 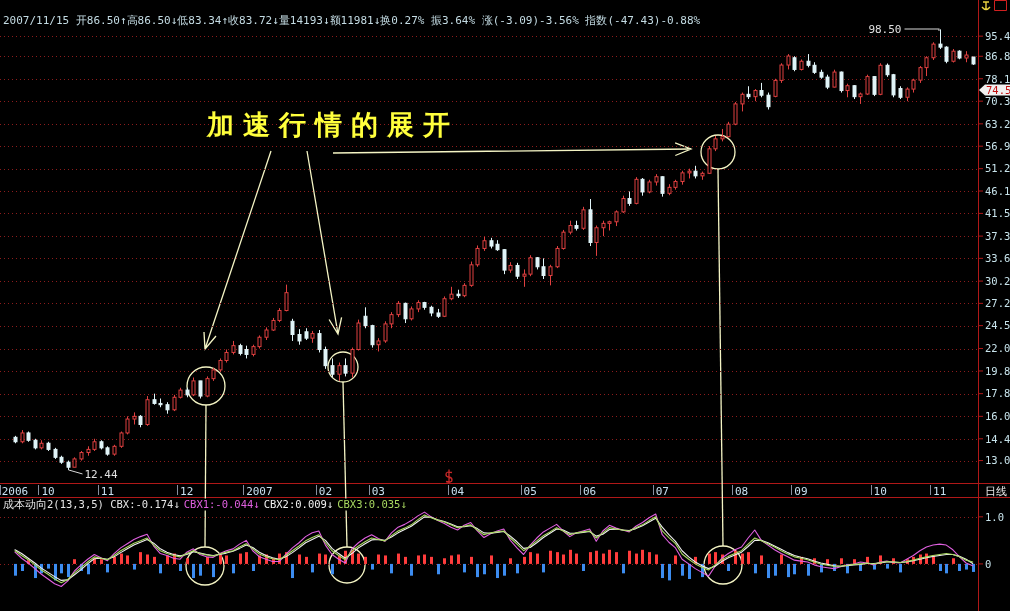 I want to click on x-tick-label: 12, so click(x=187, y=491).